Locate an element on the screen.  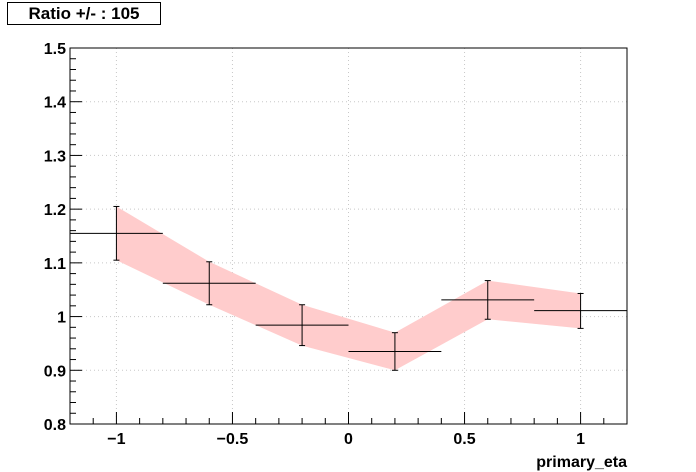
x-axis-title: primary_eta is located at coordinates (581, 462).